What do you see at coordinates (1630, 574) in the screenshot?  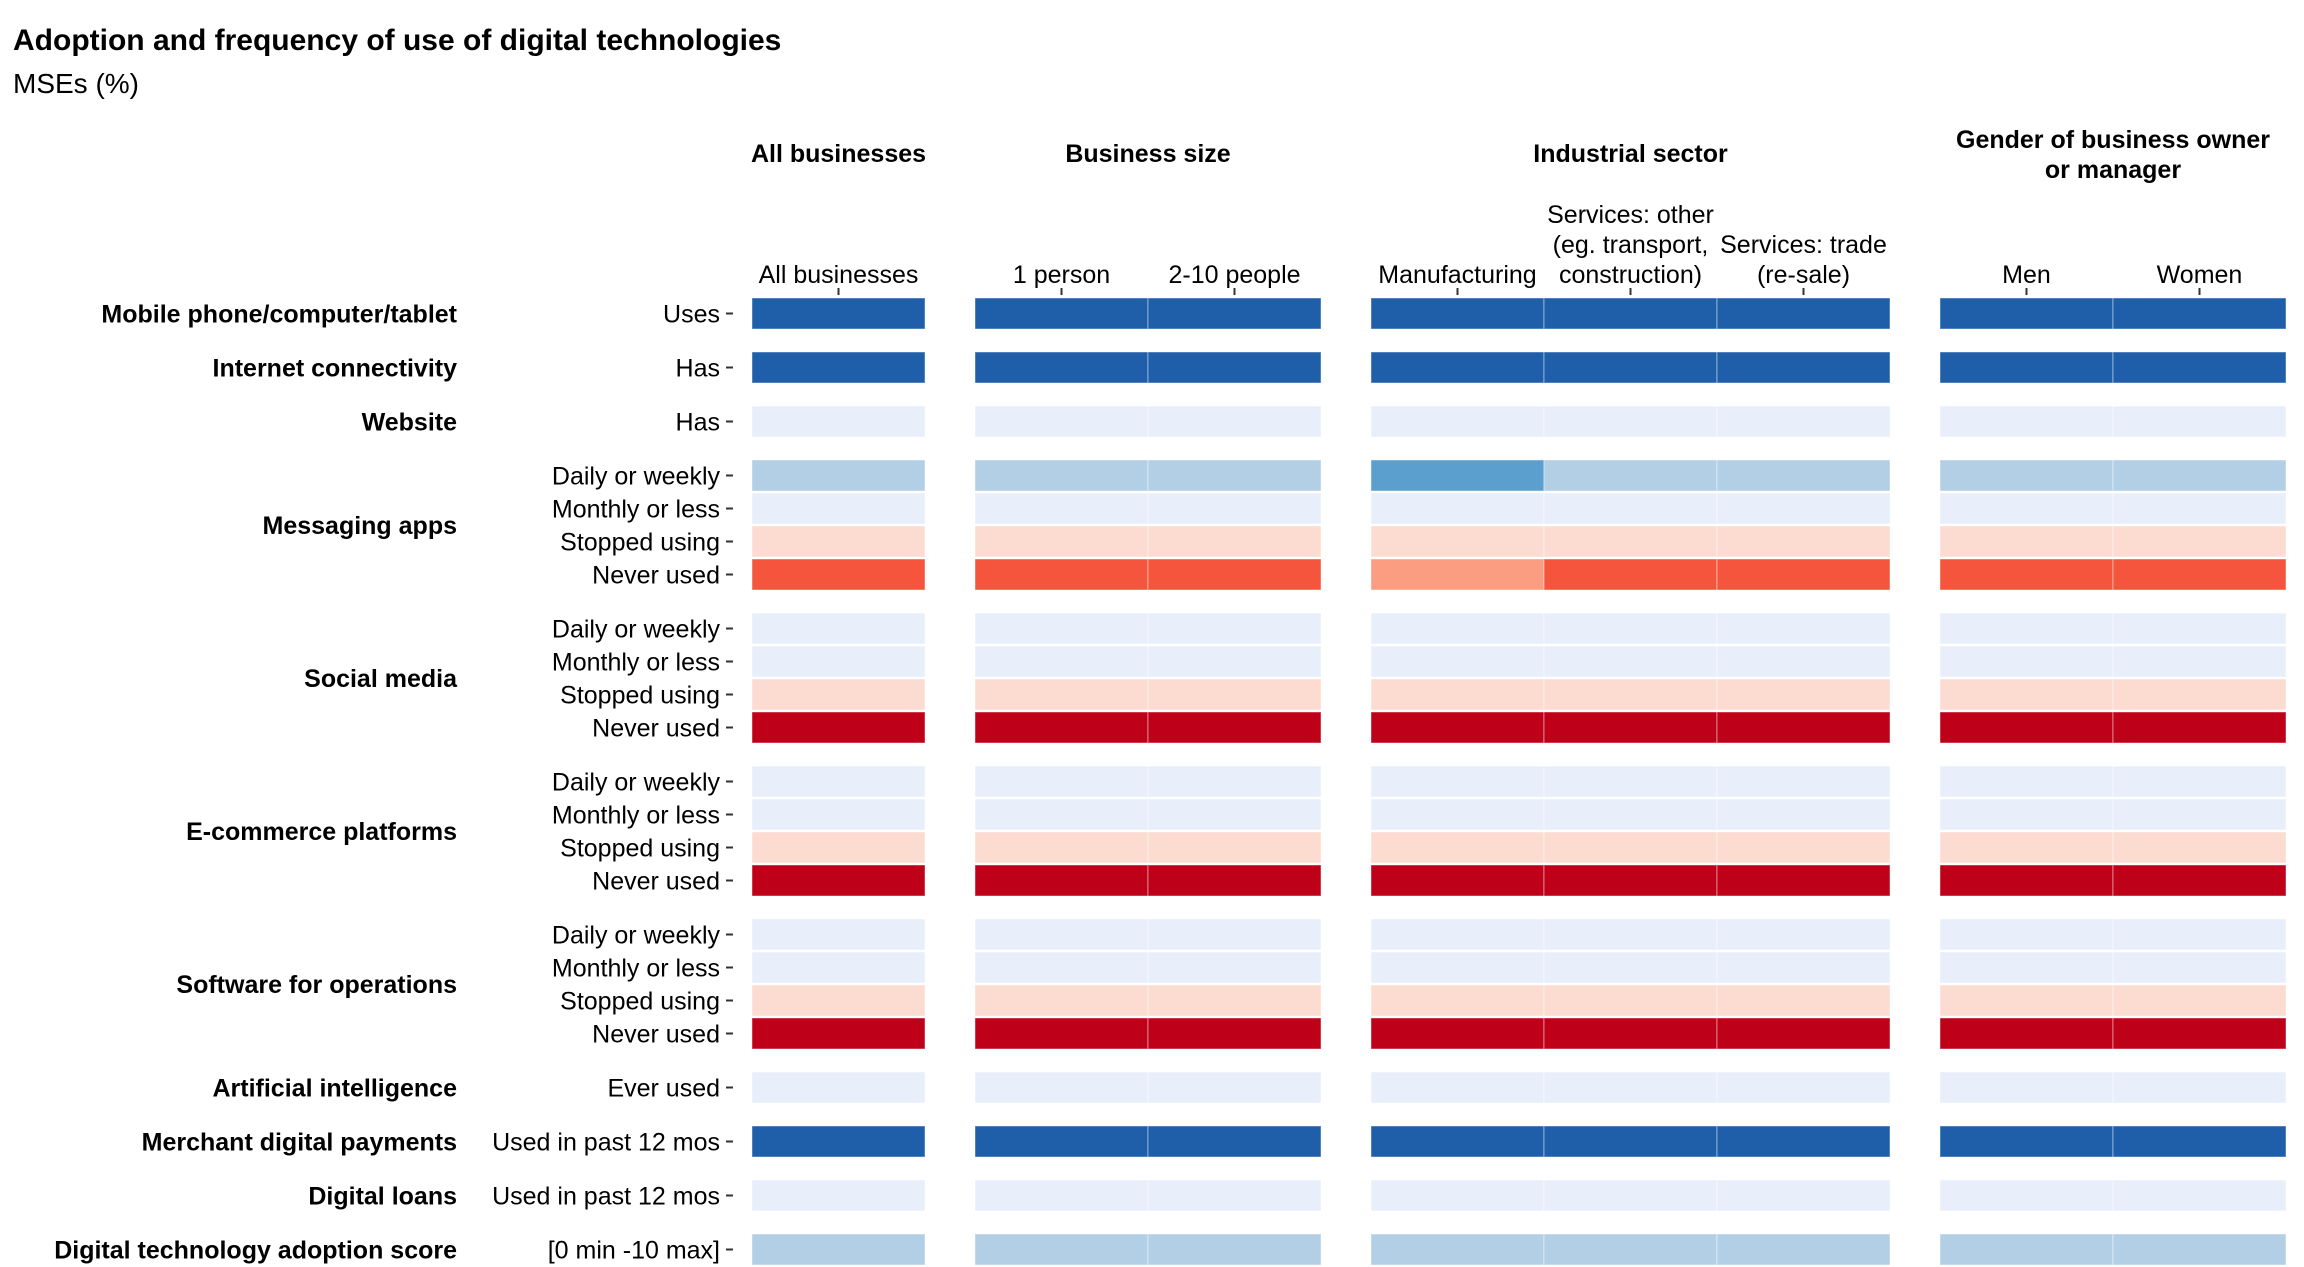 I see `cell-r6-c4` at bounding box center [1630, 574].